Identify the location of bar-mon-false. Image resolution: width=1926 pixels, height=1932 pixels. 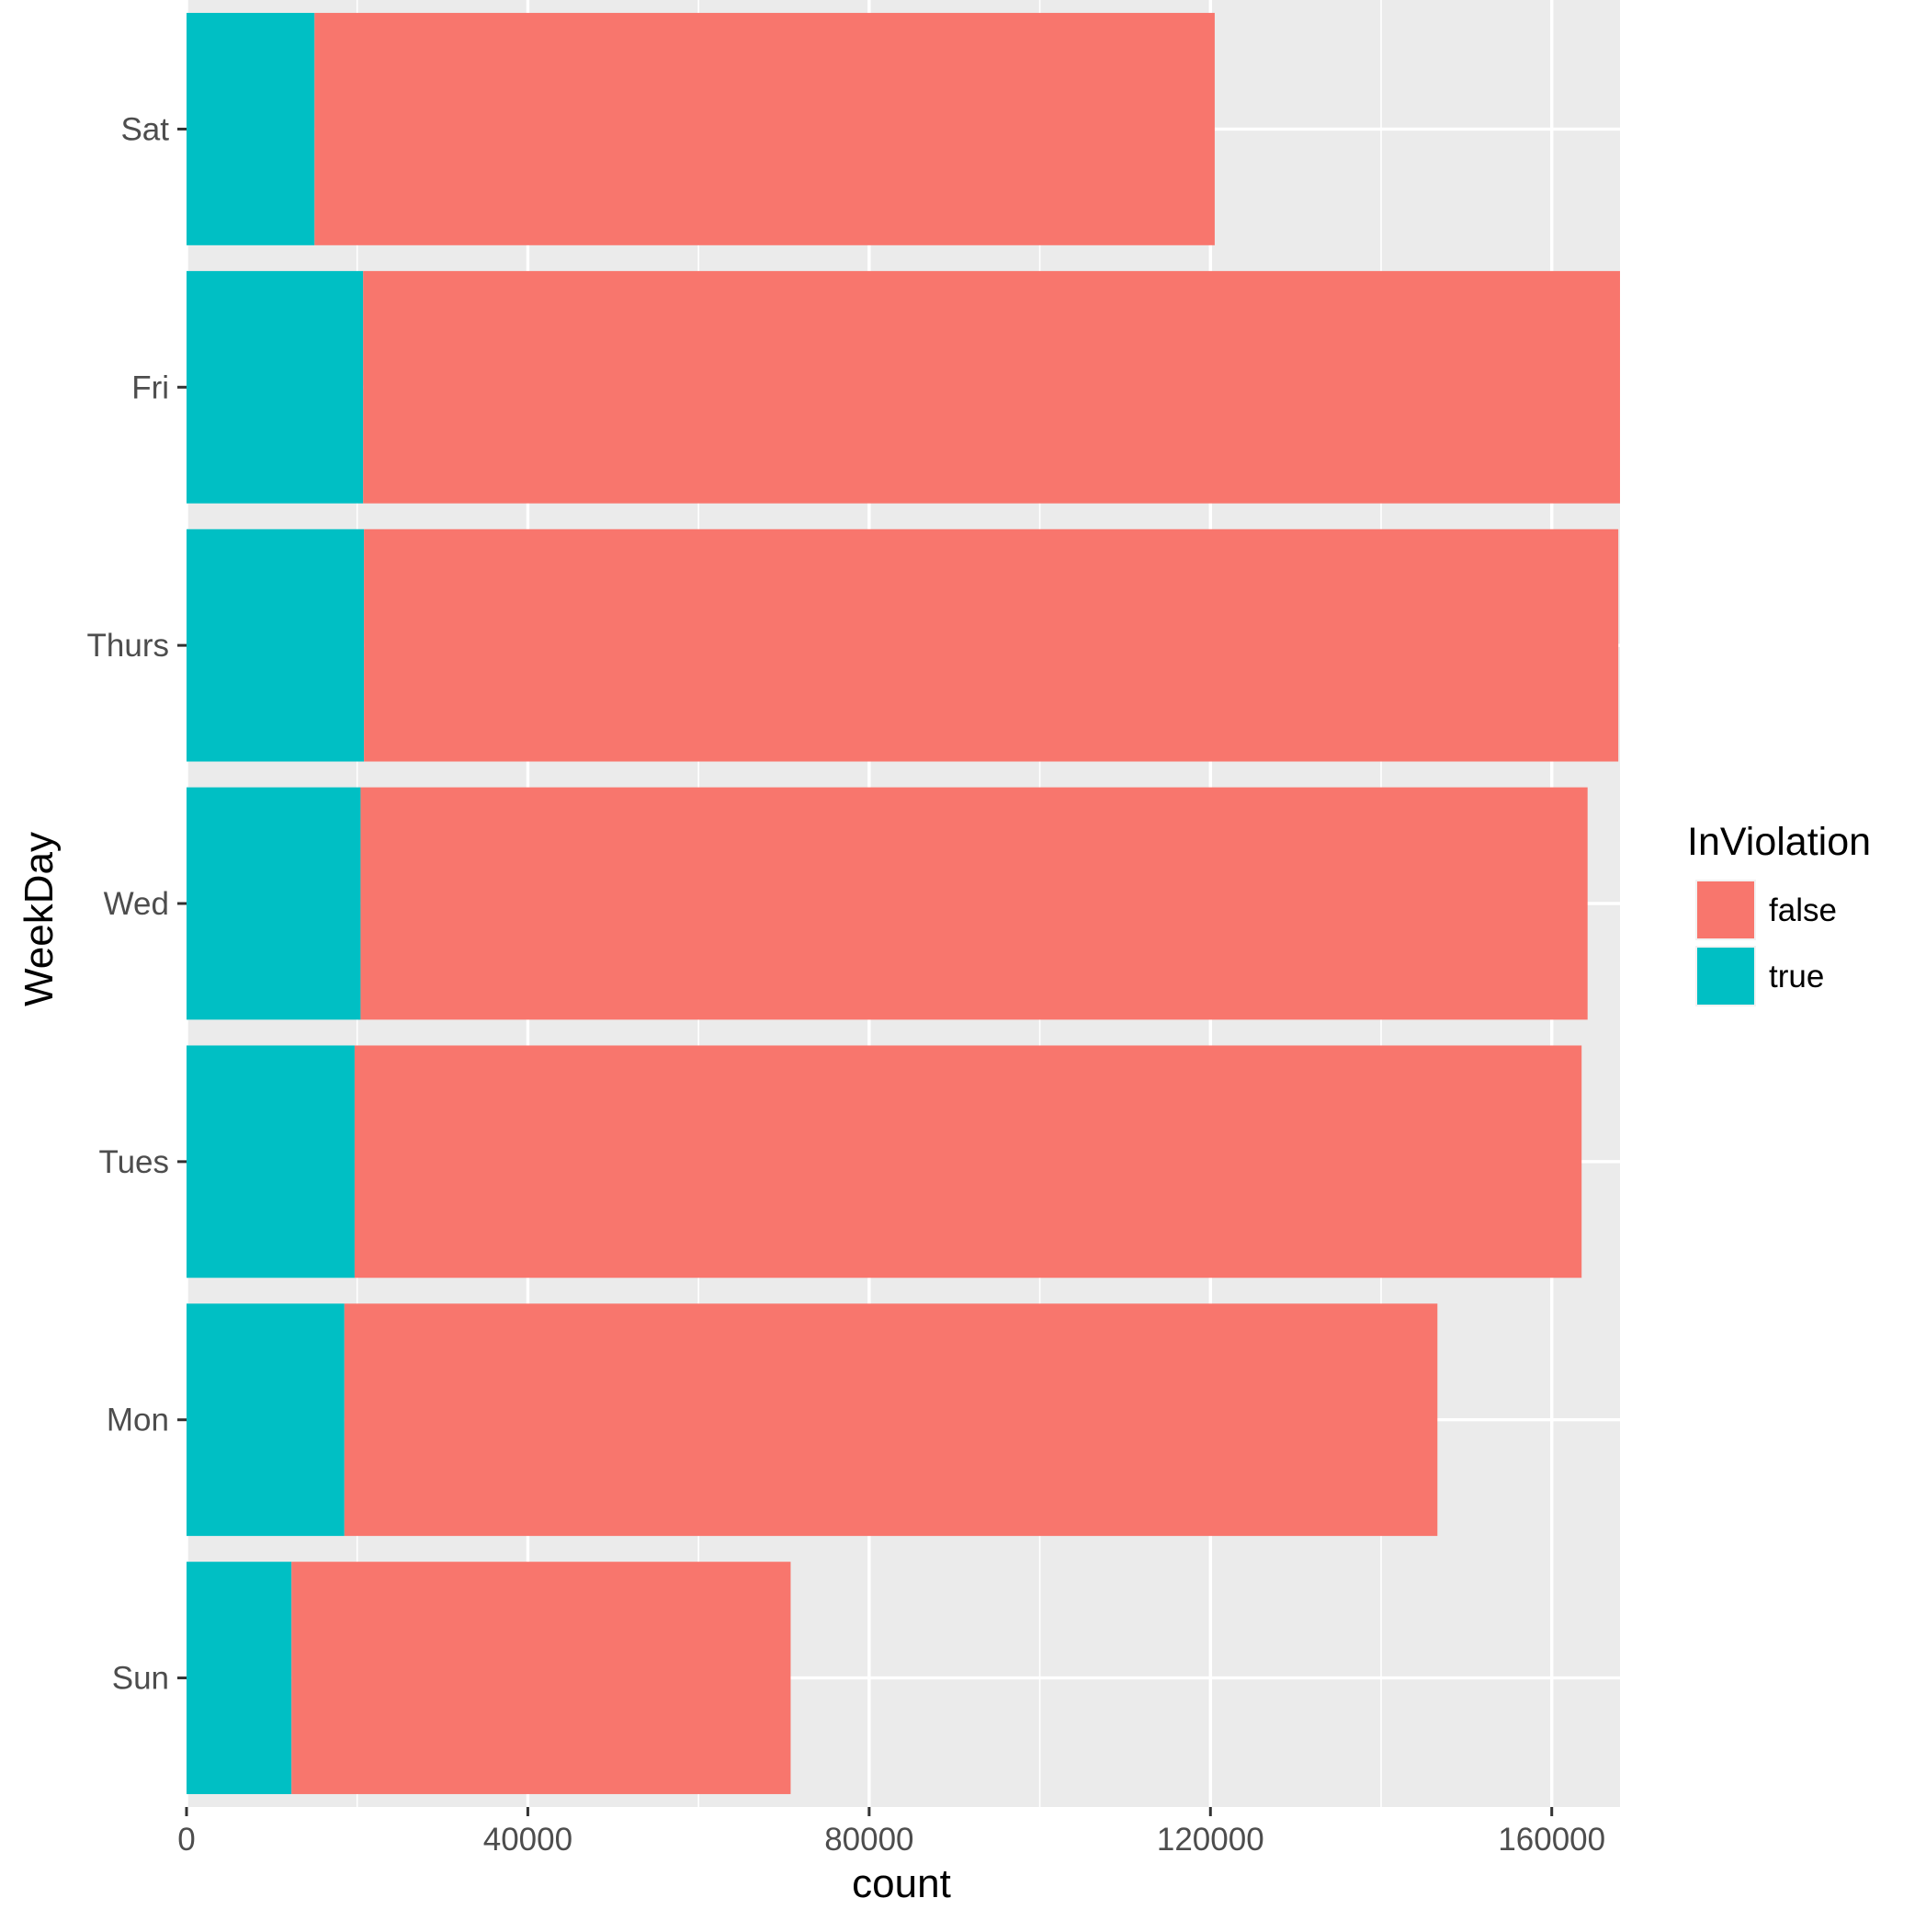
(891, 1420).